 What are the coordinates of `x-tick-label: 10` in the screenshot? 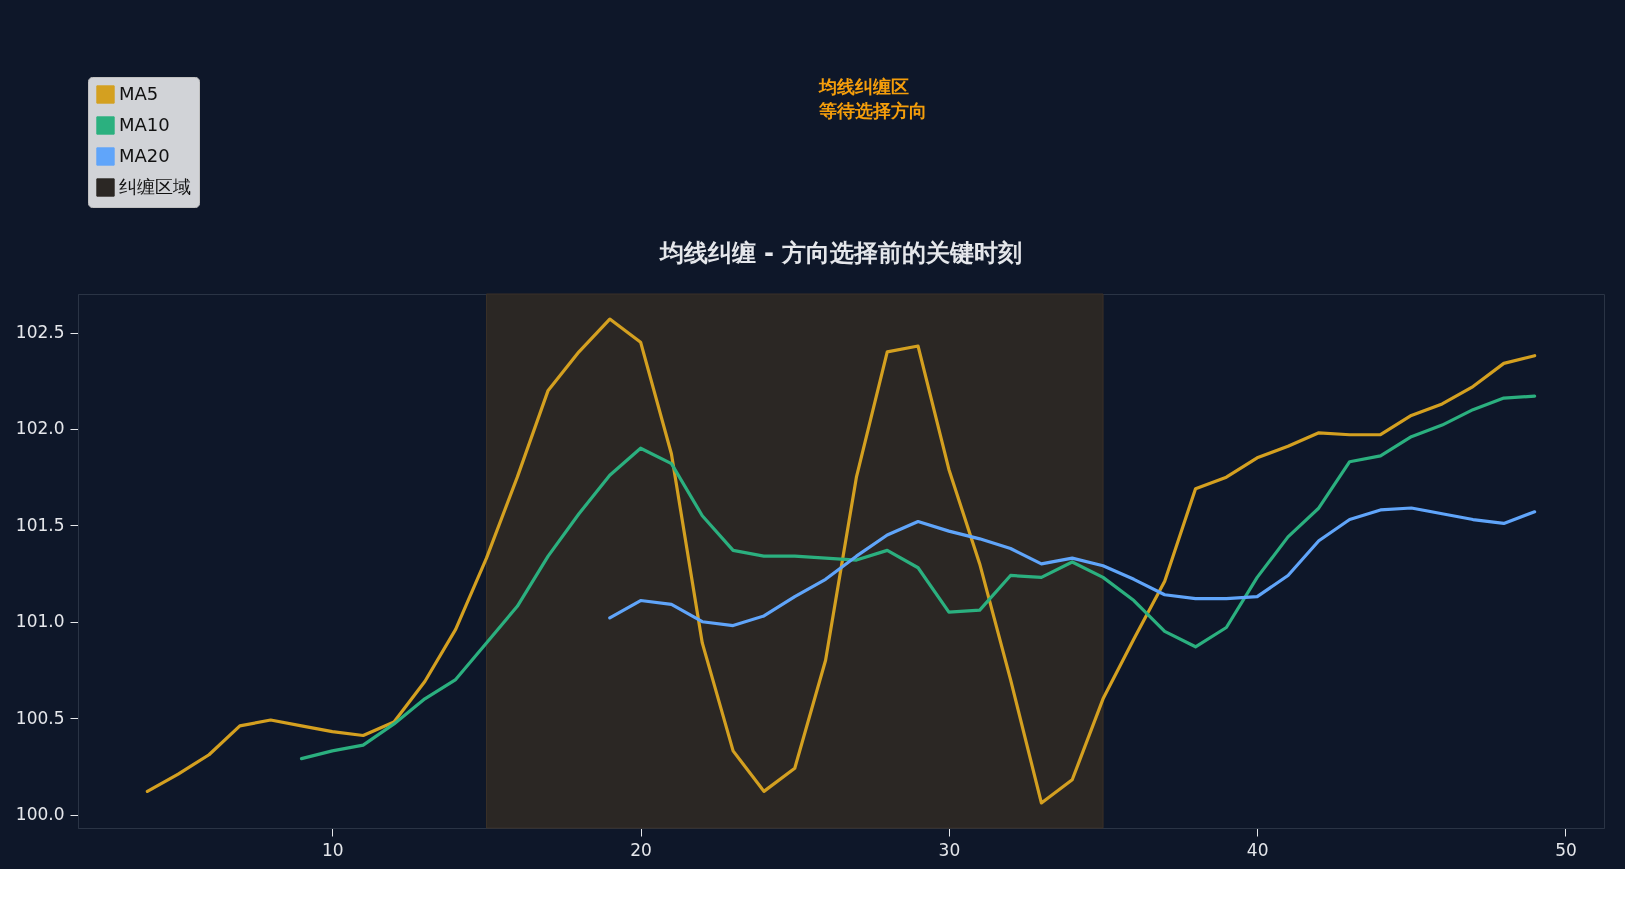 It's located at (333, 849).